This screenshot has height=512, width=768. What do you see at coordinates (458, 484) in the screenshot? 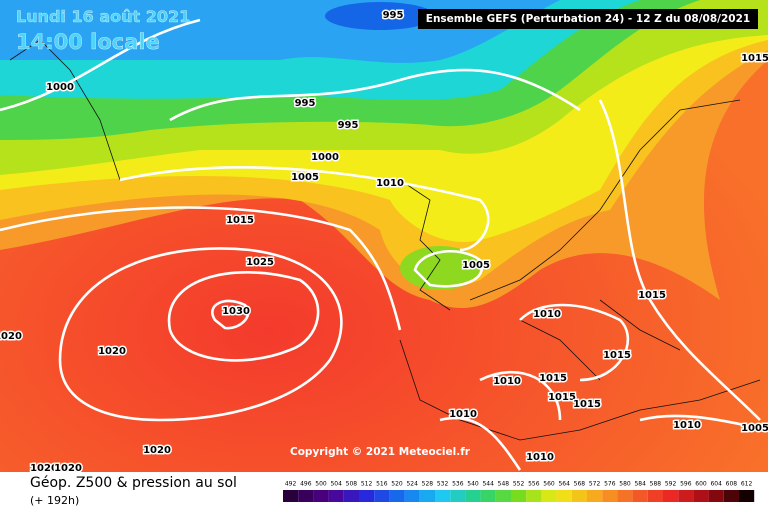
I see `scale-label: 536` at bounding box center [458, 484].